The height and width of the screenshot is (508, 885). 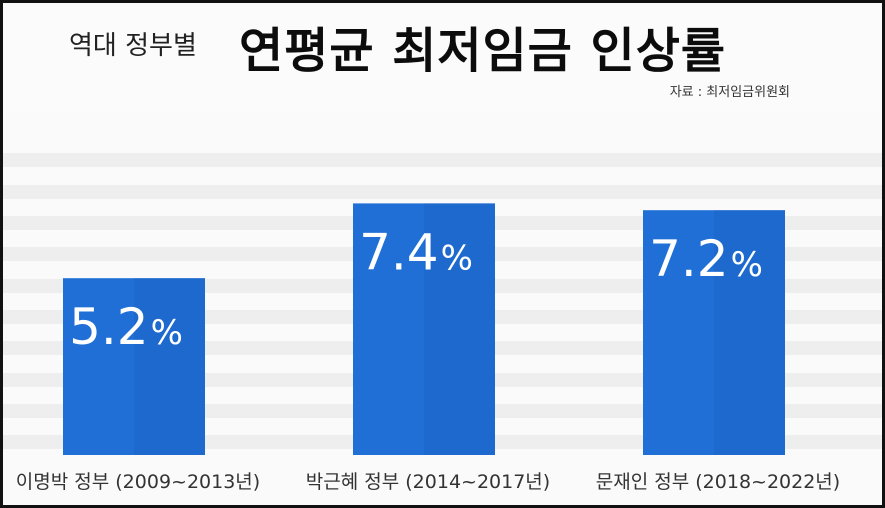 What do you see at coordinates (133, 46) in the screenshot?
I see `chart-kicker: 역대 정부별` at bounding box center [133, 46].